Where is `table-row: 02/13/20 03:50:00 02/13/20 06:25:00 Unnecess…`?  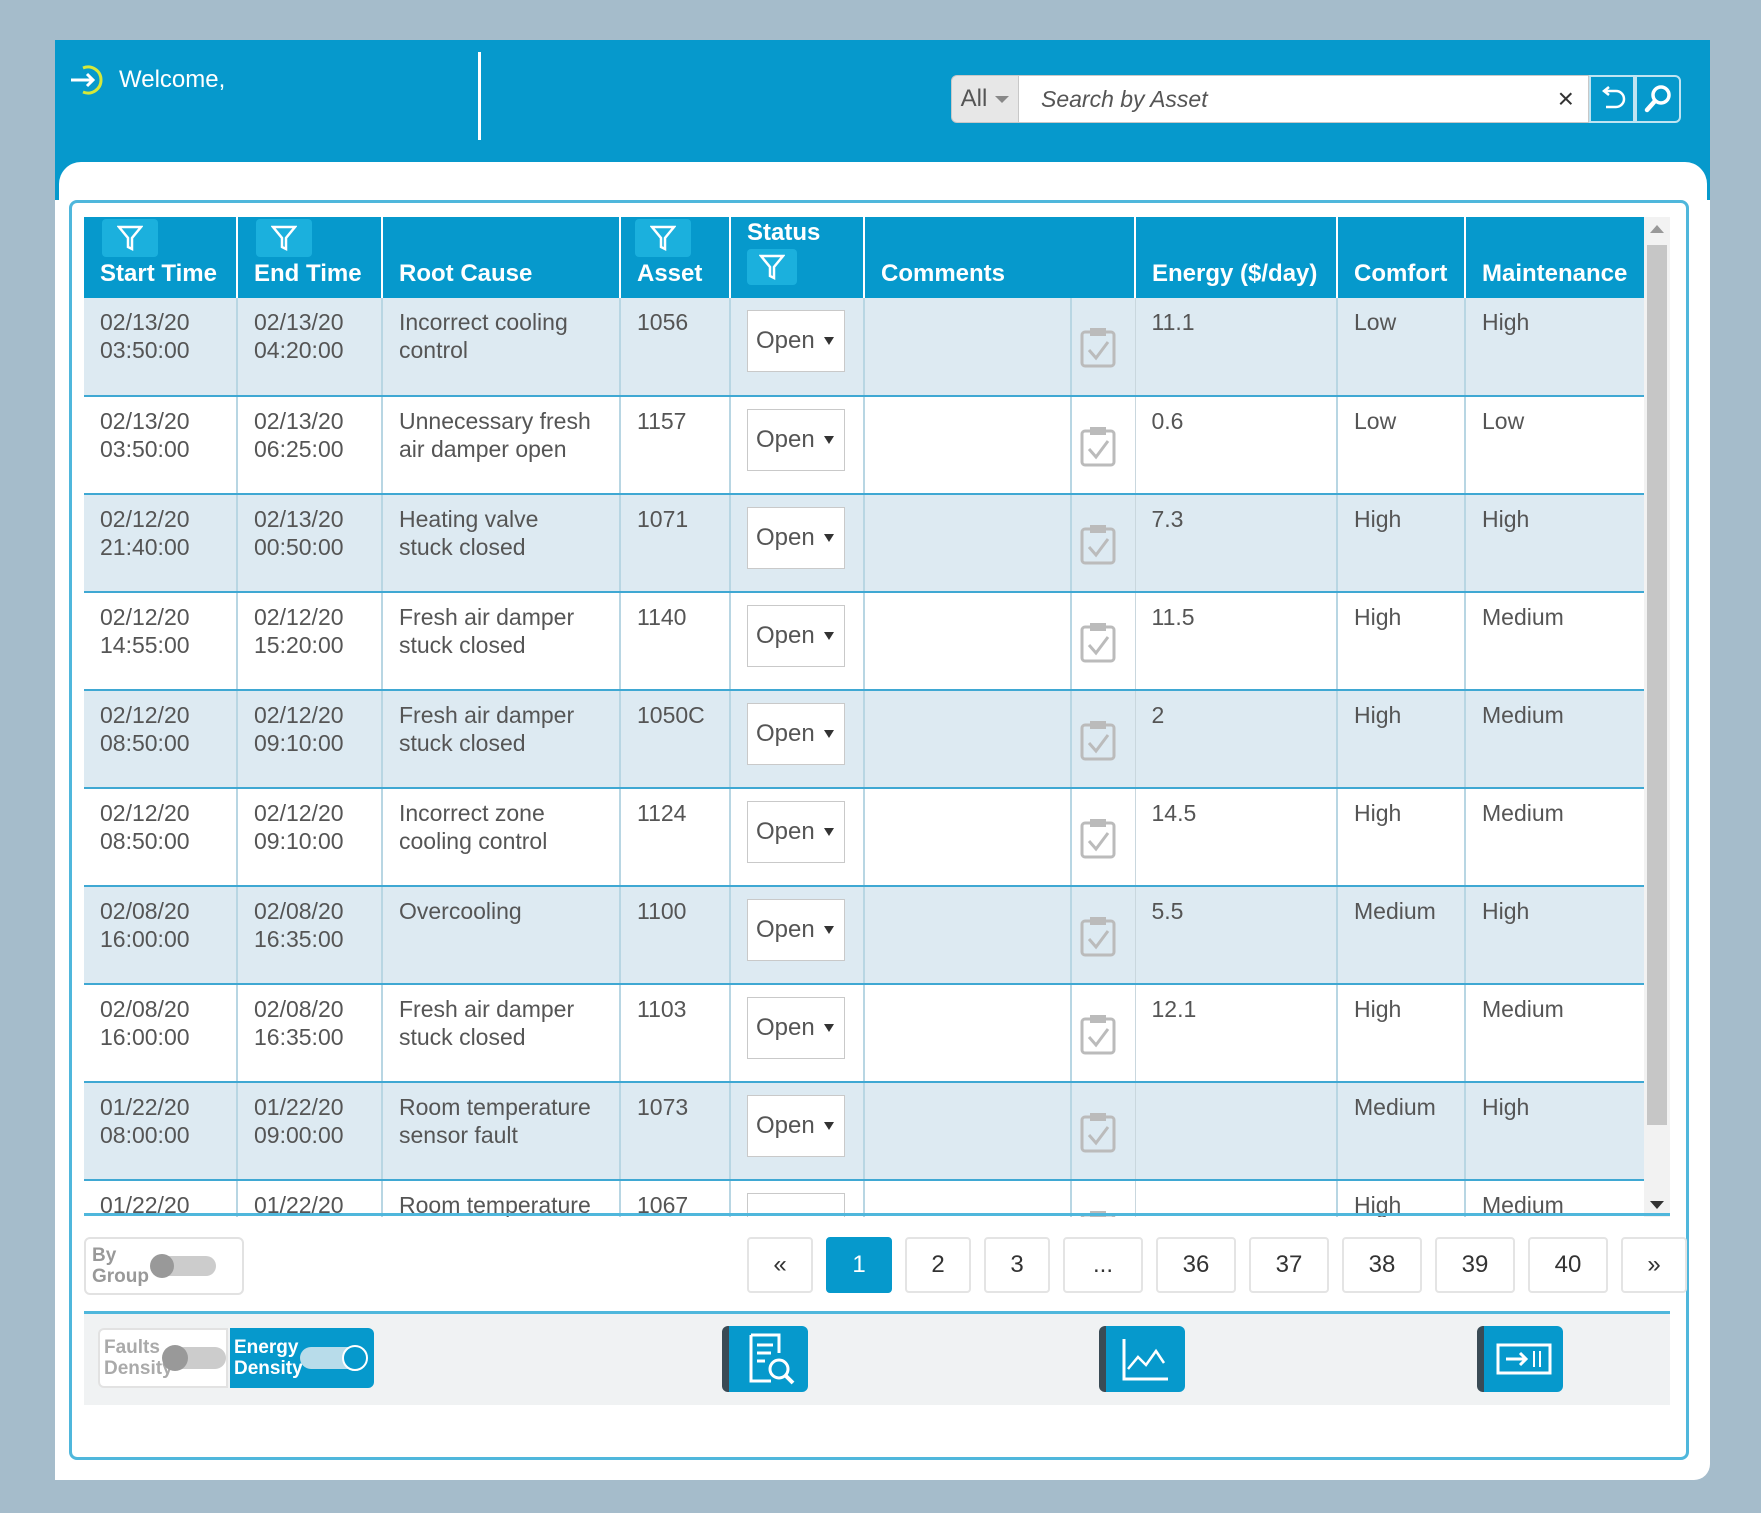
table-row: 02/13/20 03:50:00 02/13/20 06:25:00 Unnecess… is located at coordinates (864, 445).